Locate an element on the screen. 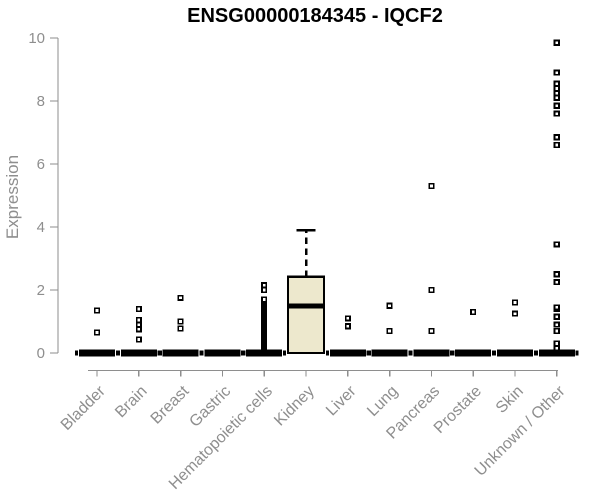 The height and width of the screenshot is (500, 600). y-tick-label: 2 is located at coordinates (41, 290).